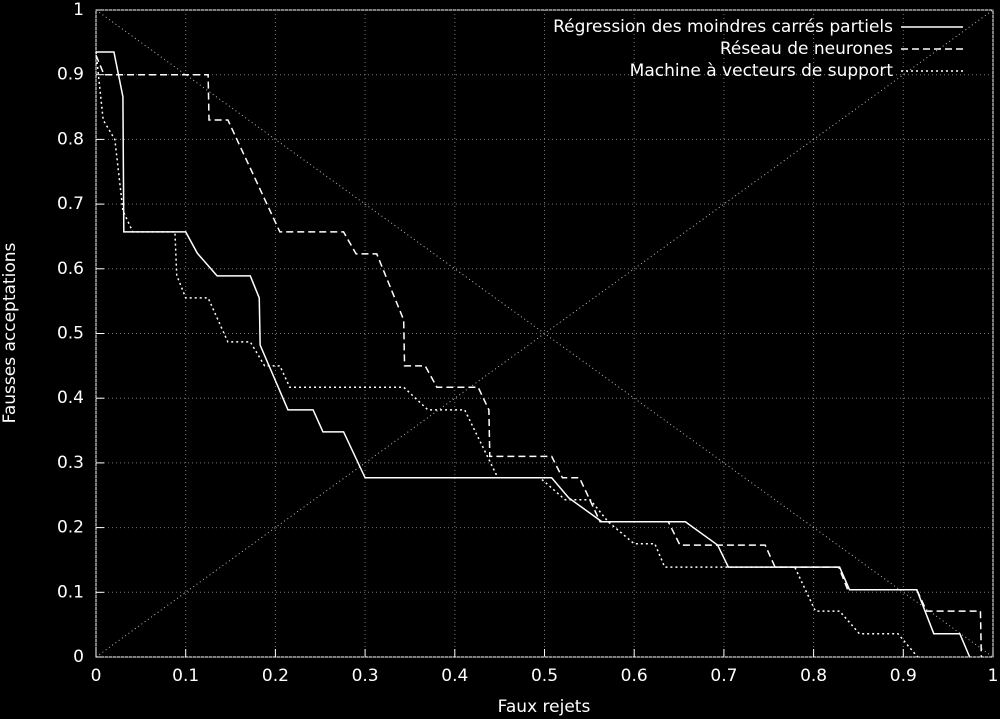 Image resolution: width=1000 pixels, height=719 pixels. Describe the element at coordinates (70, 269) in the screenshot. I see `y-tick-label: 0.6` at that location.